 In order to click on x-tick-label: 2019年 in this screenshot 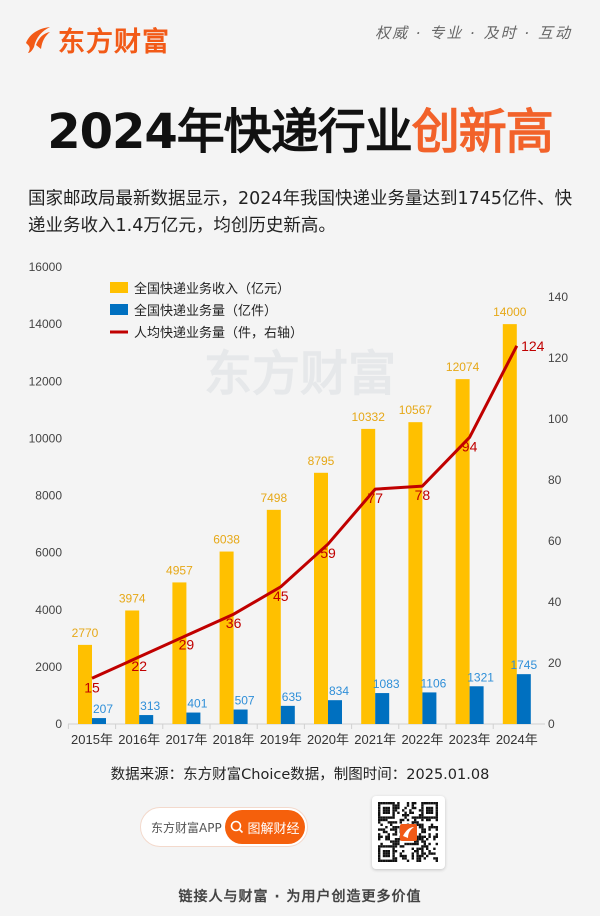, I will do `click(281, 739)`.